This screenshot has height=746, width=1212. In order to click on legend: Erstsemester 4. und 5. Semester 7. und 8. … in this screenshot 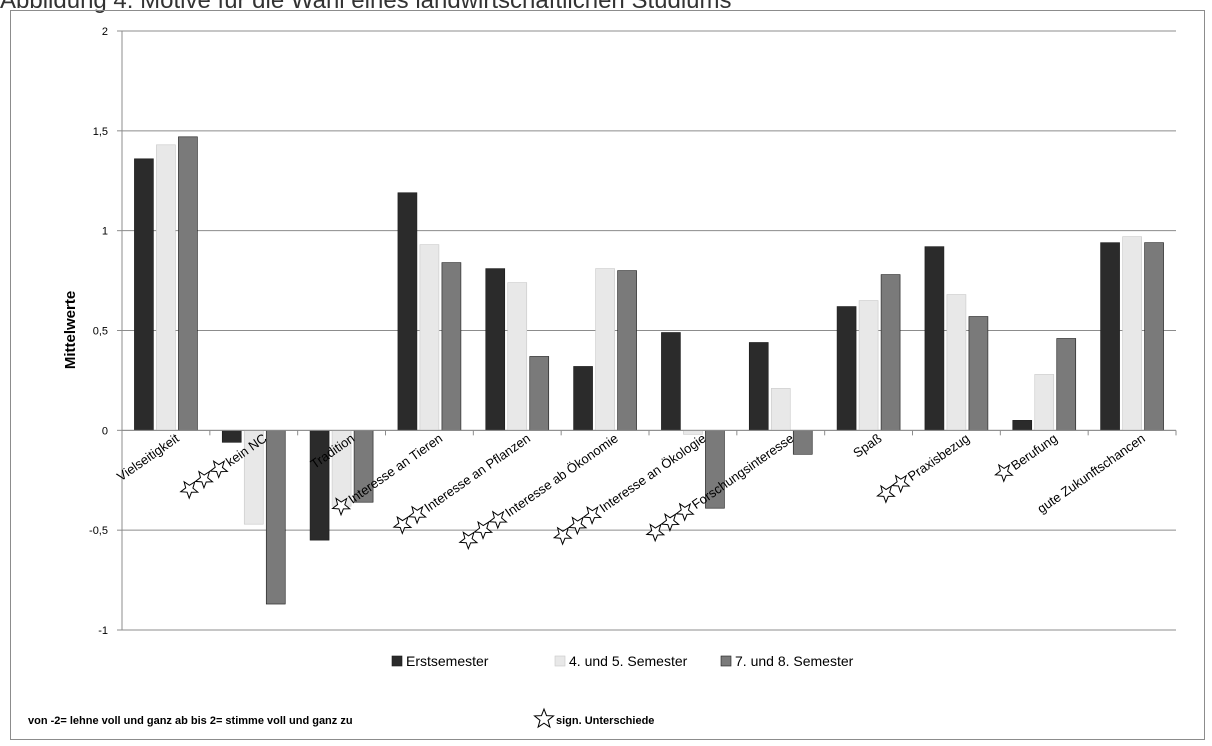, I will do `click(622, 661)`.